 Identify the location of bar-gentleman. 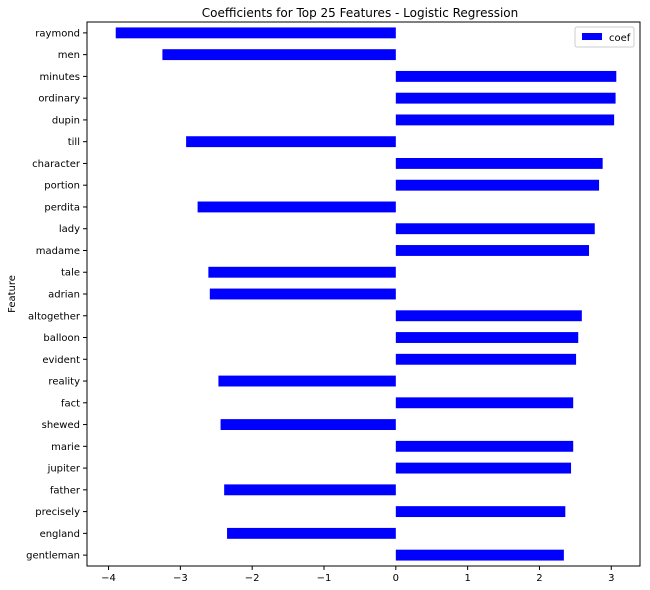
(479, 555).